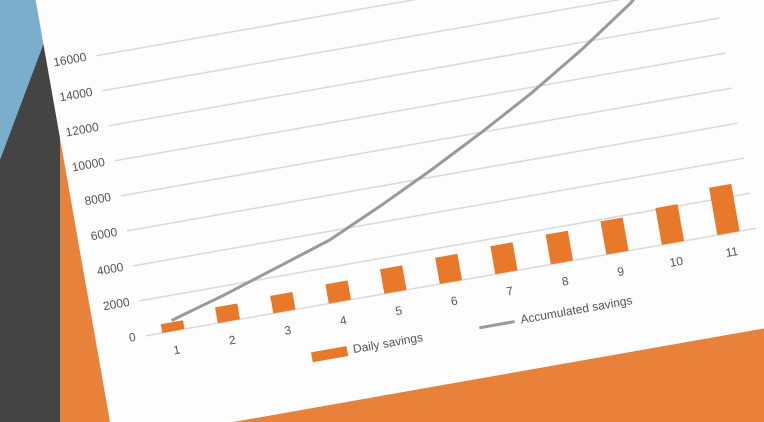 This screenshot has width=764, height=422. What do you see at coordinates (70, 60) in the screenshot?
I see `y-tick-label: 16000` at bounding box center [70, 60].